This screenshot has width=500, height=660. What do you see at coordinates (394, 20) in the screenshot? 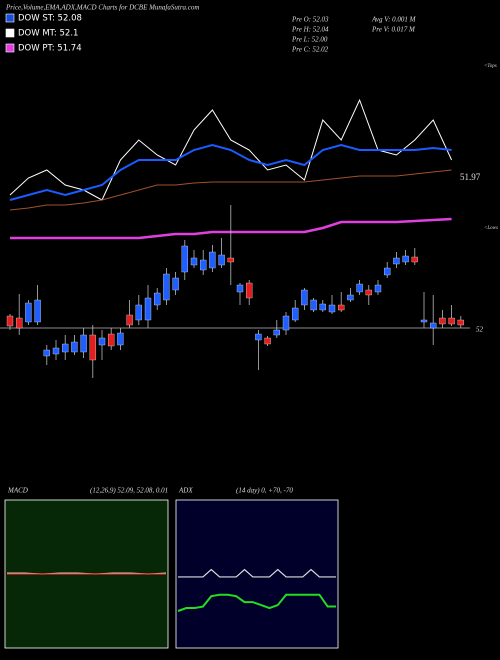
I see `info-text: Avg V: 0.001 M` at bounding box center [394, 20].